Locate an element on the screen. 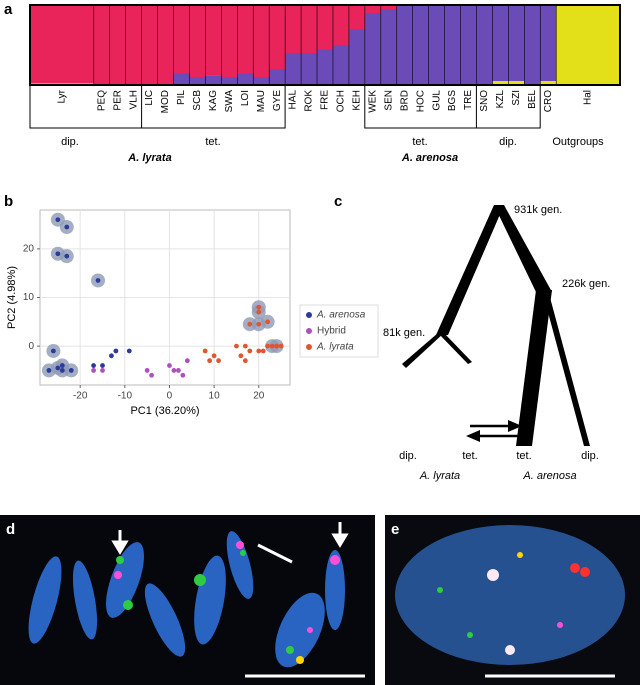  x-tick-label: KZL is located at coordinates (500, 99).